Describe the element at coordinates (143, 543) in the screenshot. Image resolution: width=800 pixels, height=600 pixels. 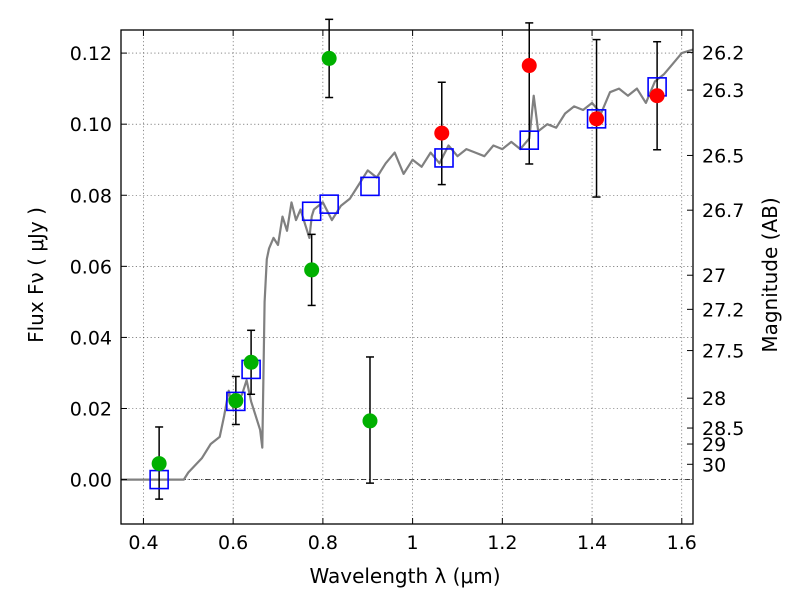
I see `x-tick-label: 0.4` at that location.